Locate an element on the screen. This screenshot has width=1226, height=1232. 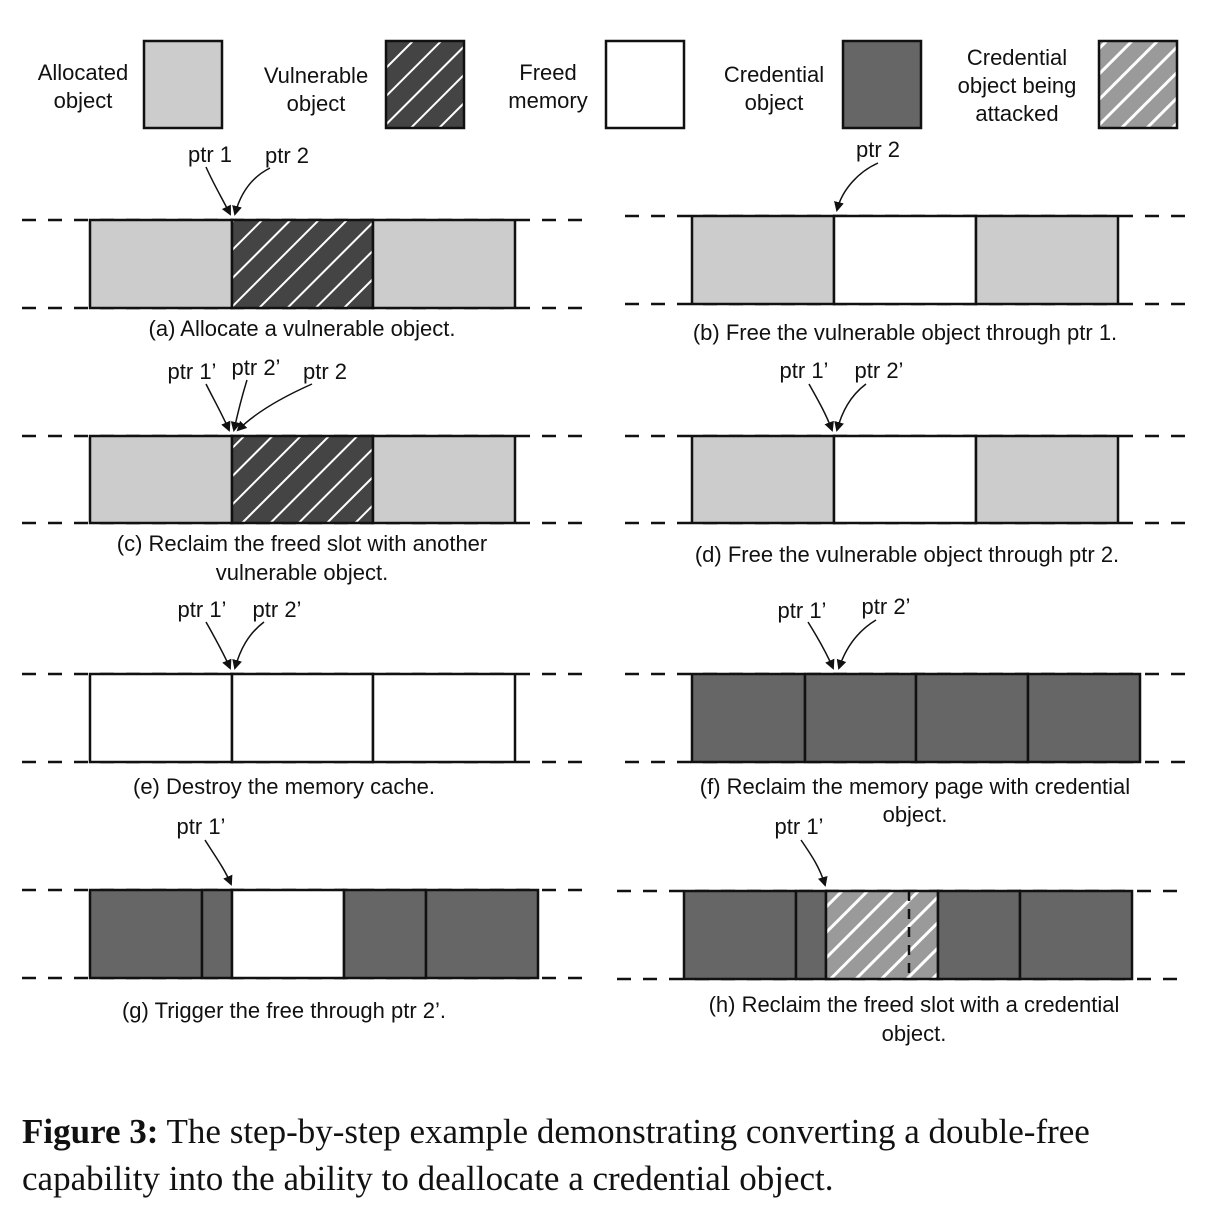
legend-freed-line2: memory is located at coordinates (547, 100).